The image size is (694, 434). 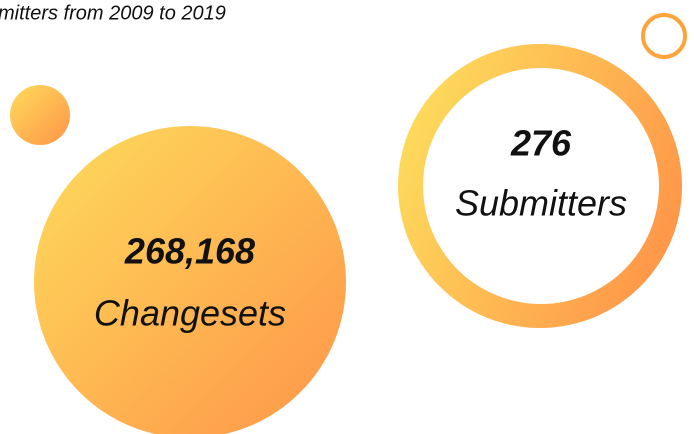 I want to click on submitters-label: Submitters, so click(x=541, y=203).